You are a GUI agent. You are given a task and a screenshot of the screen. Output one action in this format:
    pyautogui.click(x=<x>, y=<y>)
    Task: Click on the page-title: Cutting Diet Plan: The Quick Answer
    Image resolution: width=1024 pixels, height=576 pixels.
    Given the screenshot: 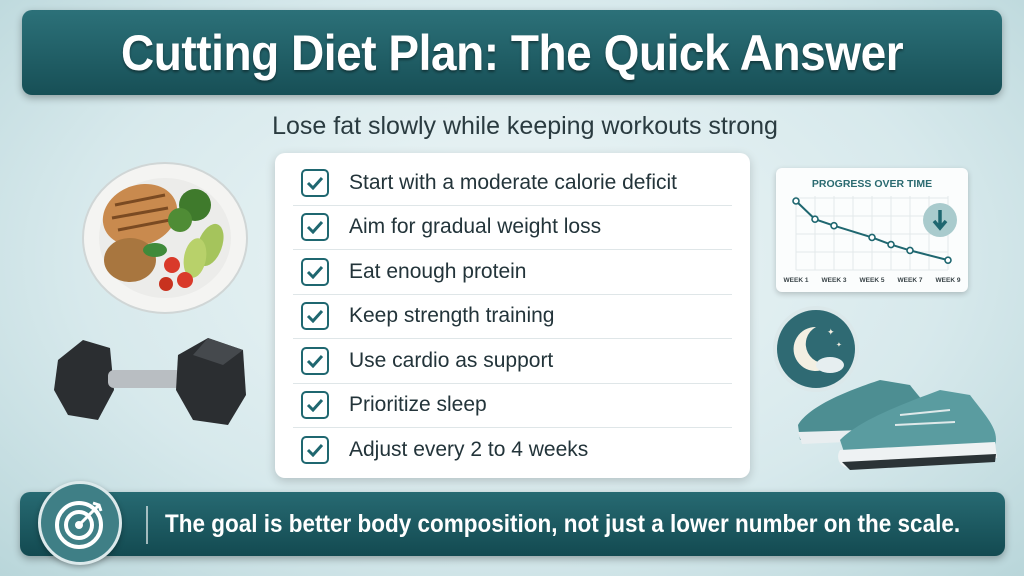 What is the action you would take?
    pyautogui.click(x=512, y=52)
    